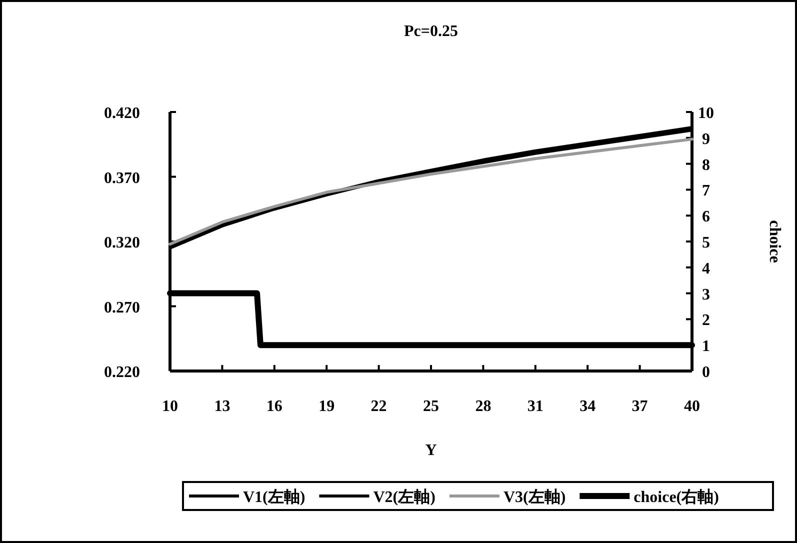 The width and height of the screenshot is (797, 543). I want to click on y-tick-label: 0.220, so click(122, 372).